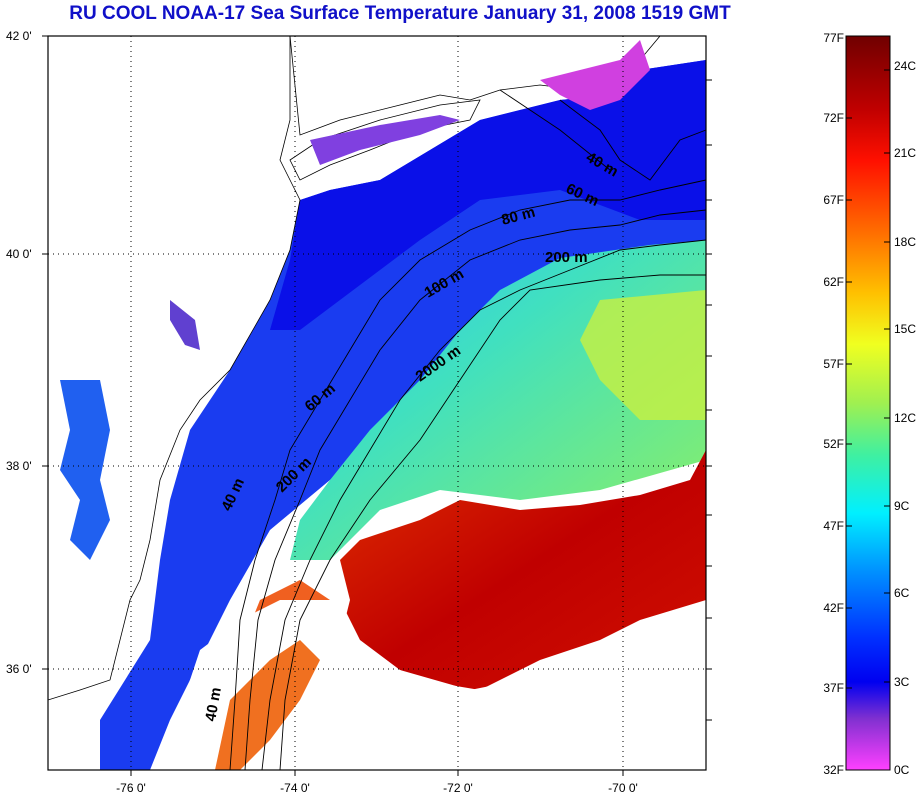  I want to click on colorbar-c-label: 24C, so click(905, 66).